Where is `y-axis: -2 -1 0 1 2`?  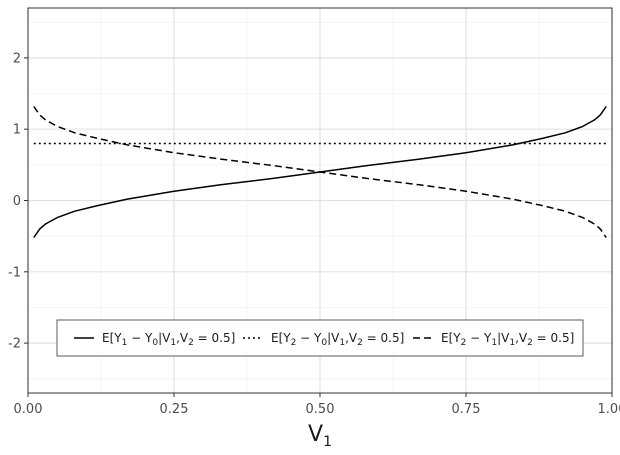 y-axis: -2 -1 0 1 2 is located at coordinates (18, 201).